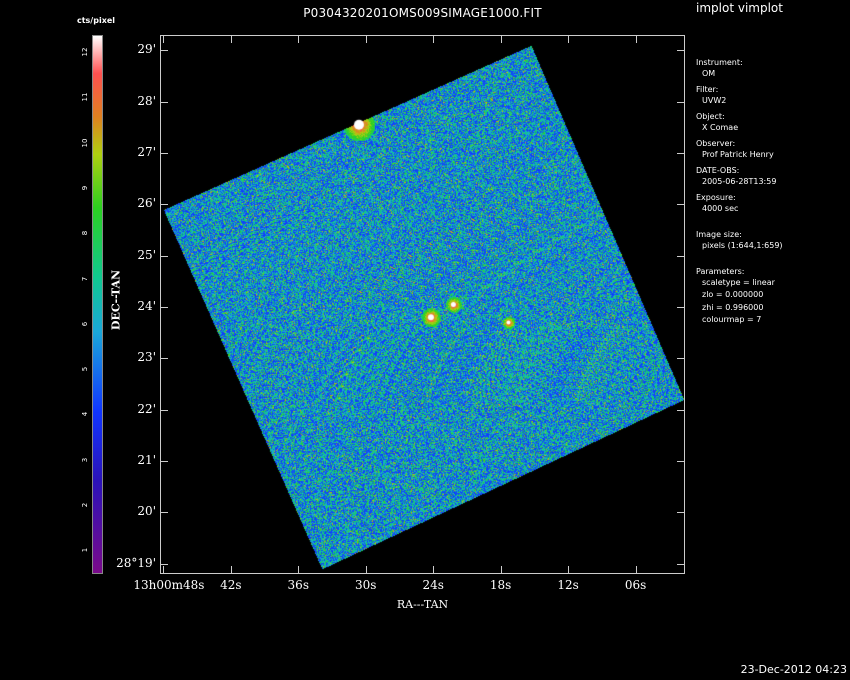 The image size is (850, 680). What do you see at coordinates (738, 154) in the screenshot?
I see `observer-value: Prof Patrick Henry` at bounding box center [738, 154].